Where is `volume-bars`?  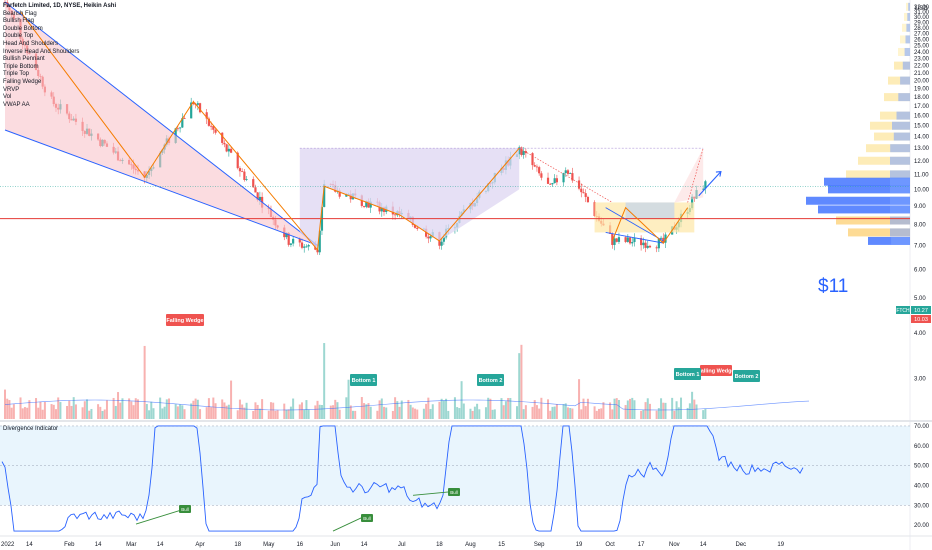
volume-bars is located at coordinates (407, 381).